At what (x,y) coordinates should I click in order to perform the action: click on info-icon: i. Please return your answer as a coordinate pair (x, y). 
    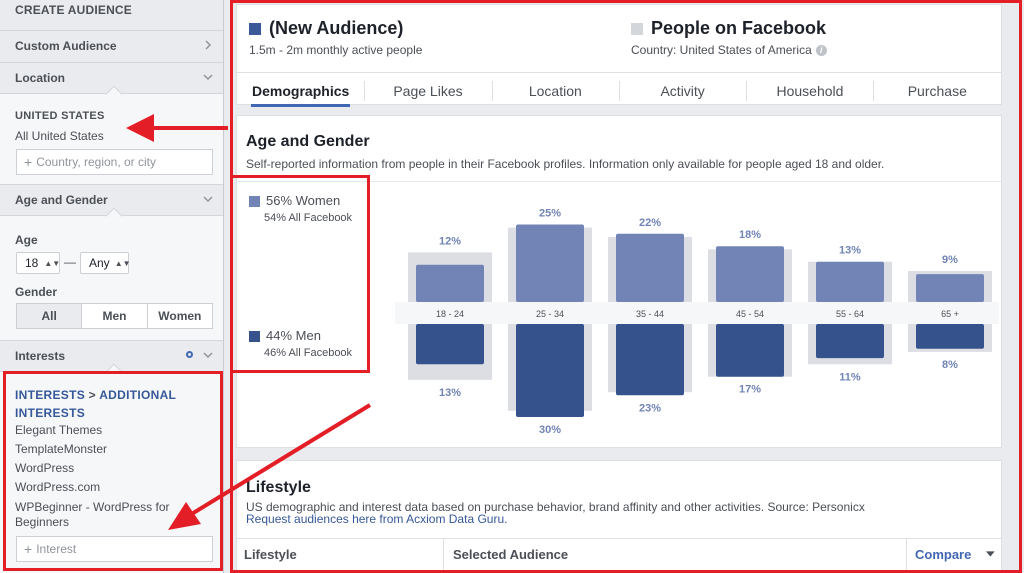
    Looking at the image, I should click on (821, 50).